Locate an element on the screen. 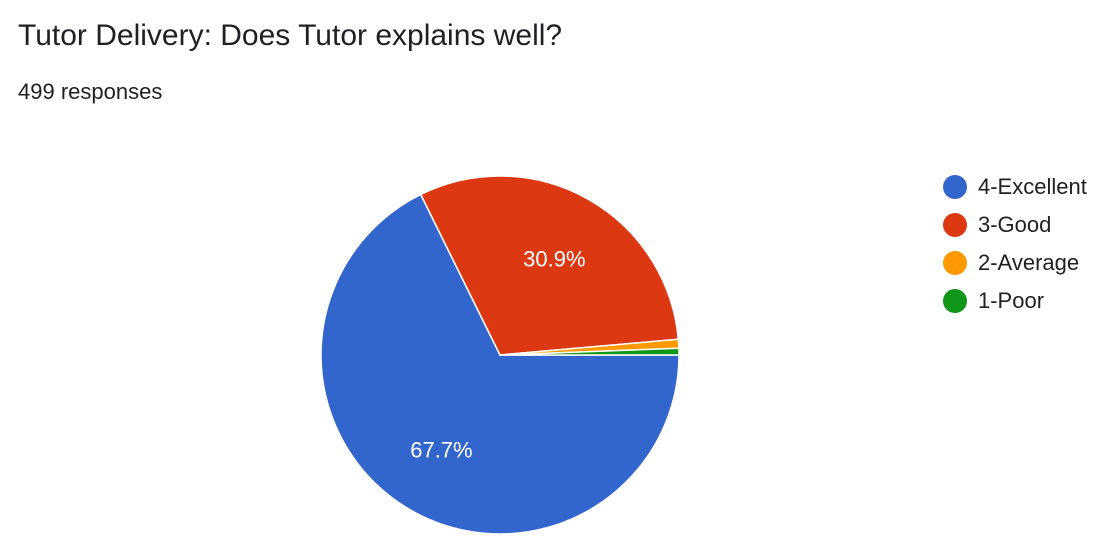 This screenshot has height=554, width=1117. legend-label: 2-Average is located at coordinates (1029, 262).